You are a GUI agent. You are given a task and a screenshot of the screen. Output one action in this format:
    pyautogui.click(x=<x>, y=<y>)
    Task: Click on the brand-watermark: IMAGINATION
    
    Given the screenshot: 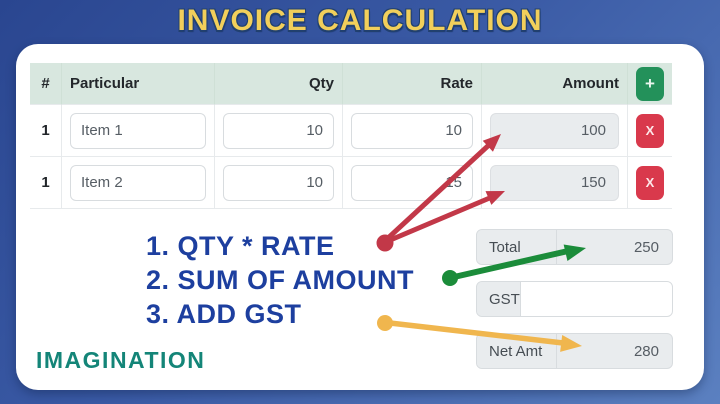 What is the action you would take?
    pyautogui.click(x=121, y=360)
    